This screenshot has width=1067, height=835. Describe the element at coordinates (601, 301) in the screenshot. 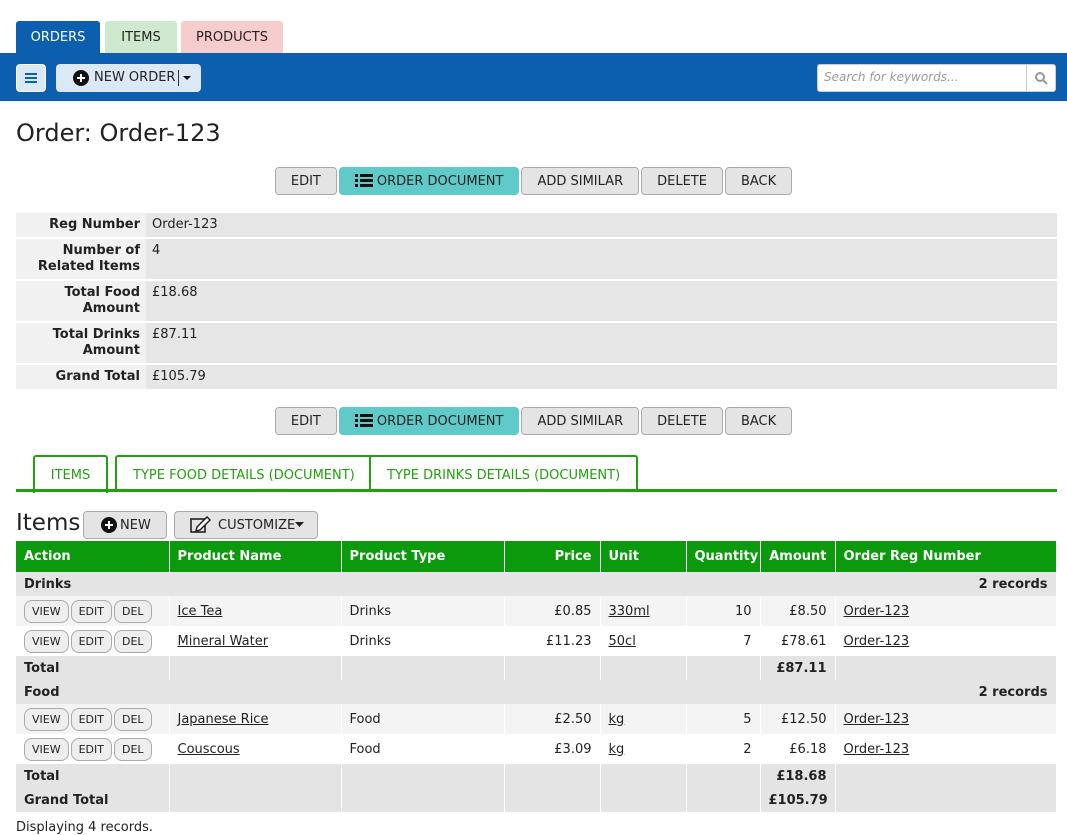

I see `detail-value: £18.68` at that location.